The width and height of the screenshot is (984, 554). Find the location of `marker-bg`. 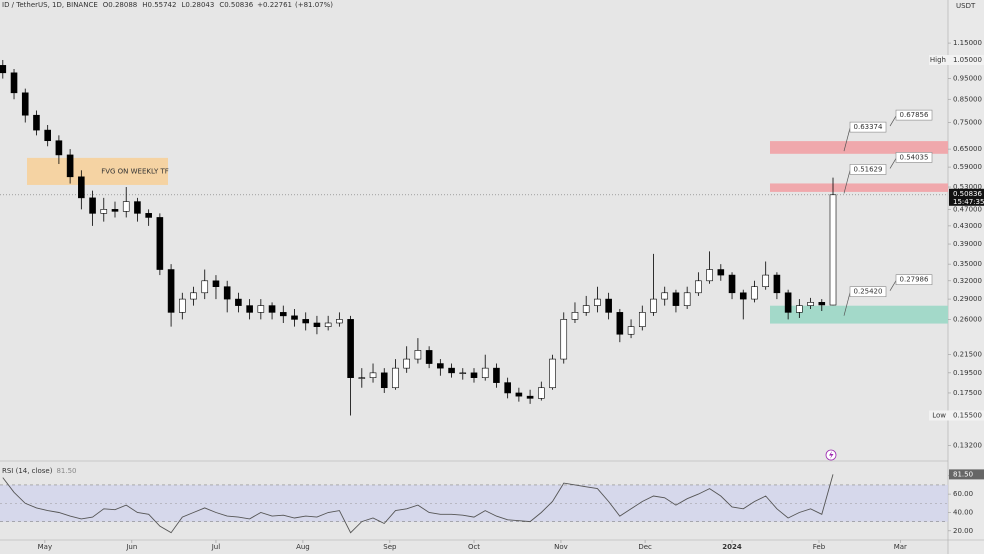

marker-bg is located at coordinates (956, 415).